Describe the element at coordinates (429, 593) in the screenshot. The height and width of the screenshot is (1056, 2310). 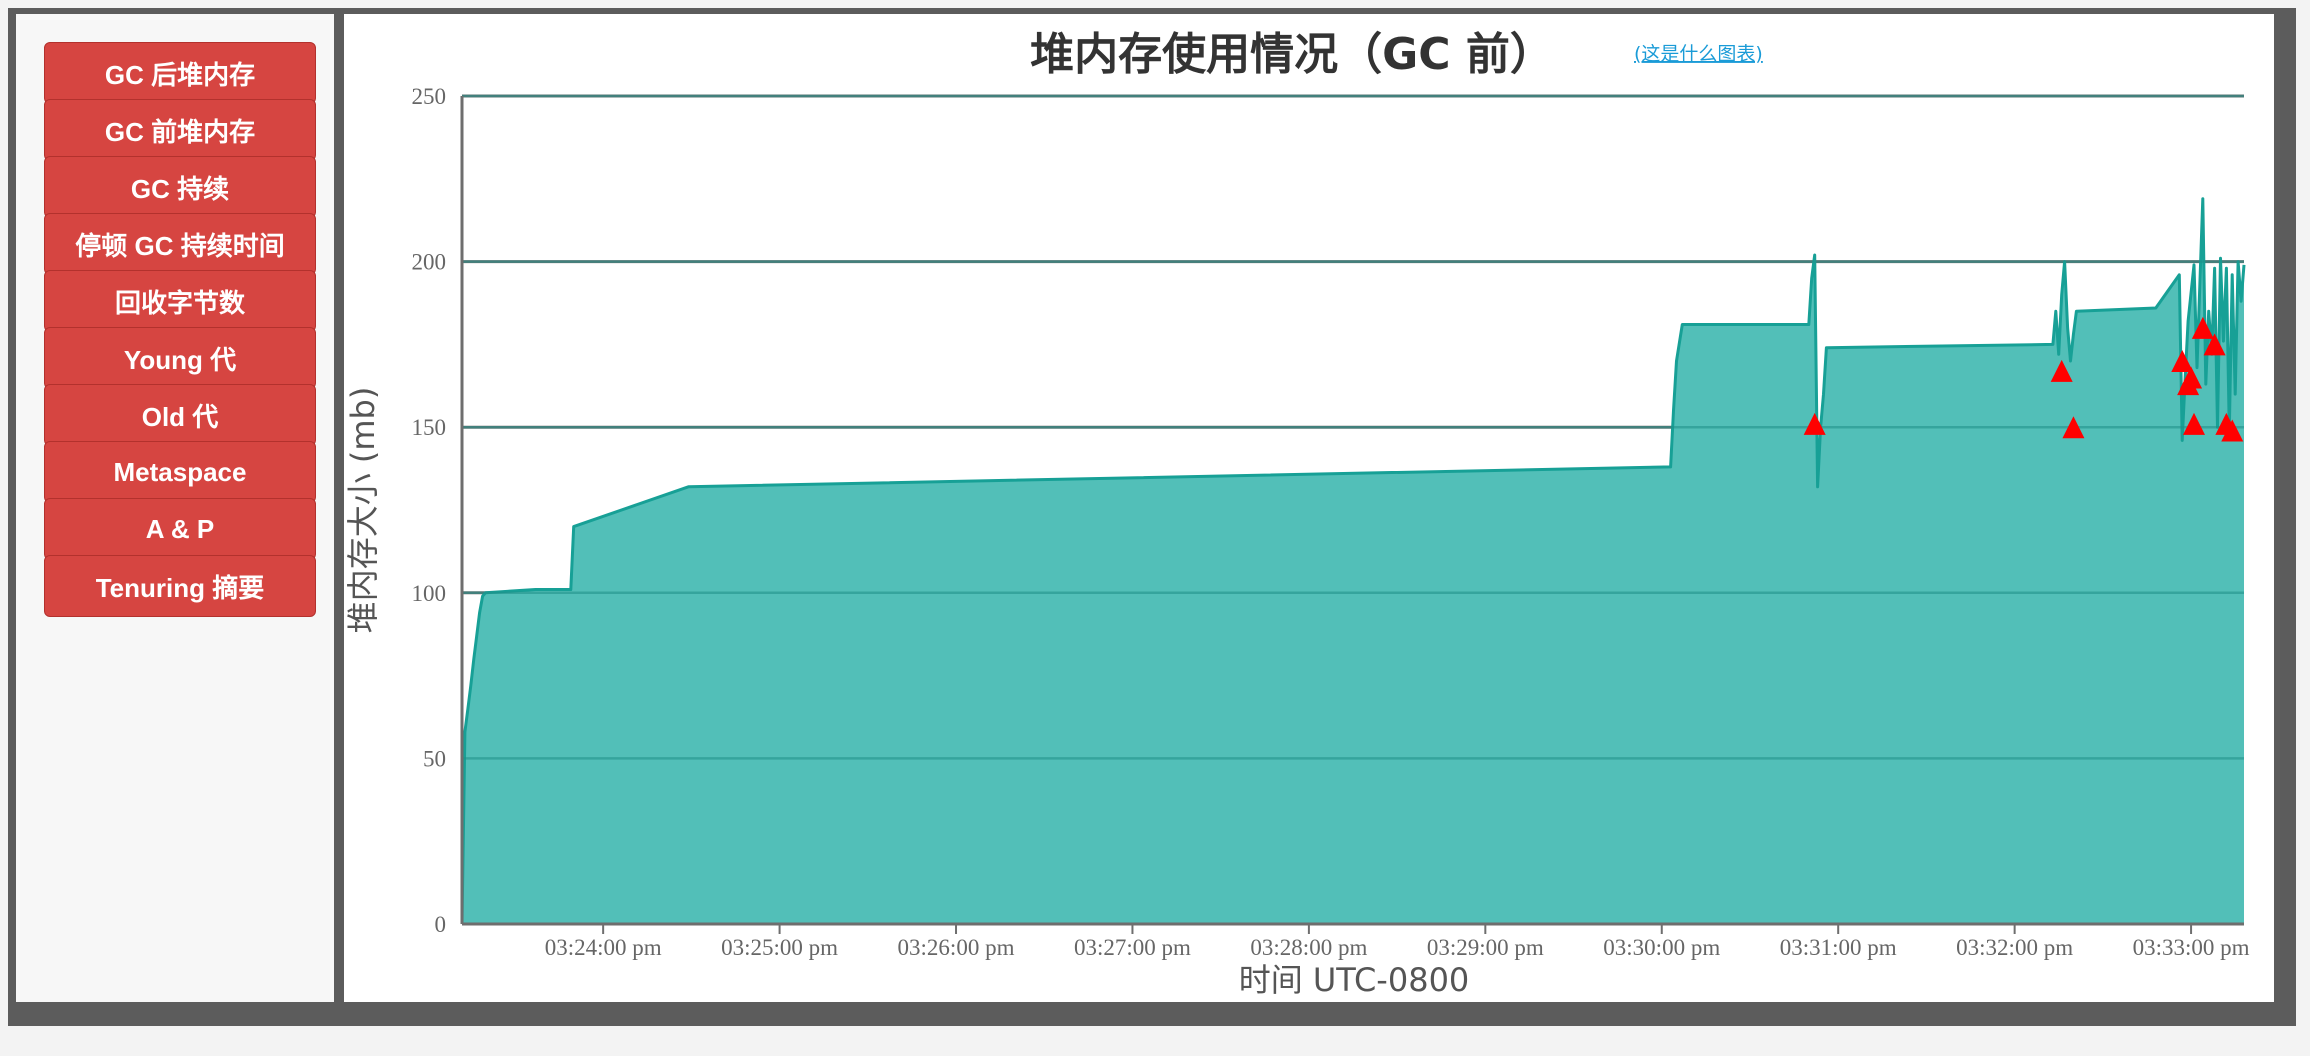
I see `y-tick-label: 100` at that location.